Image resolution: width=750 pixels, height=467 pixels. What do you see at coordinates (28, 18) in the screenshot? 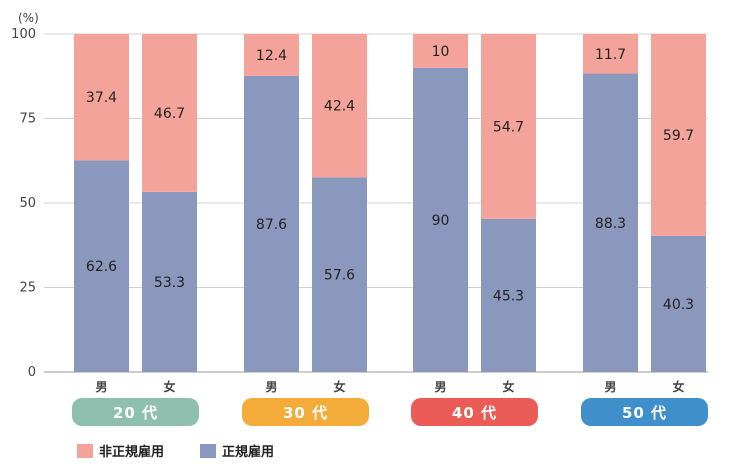
I see `y-unit-label: (%)` at bounding box center [28, 18].